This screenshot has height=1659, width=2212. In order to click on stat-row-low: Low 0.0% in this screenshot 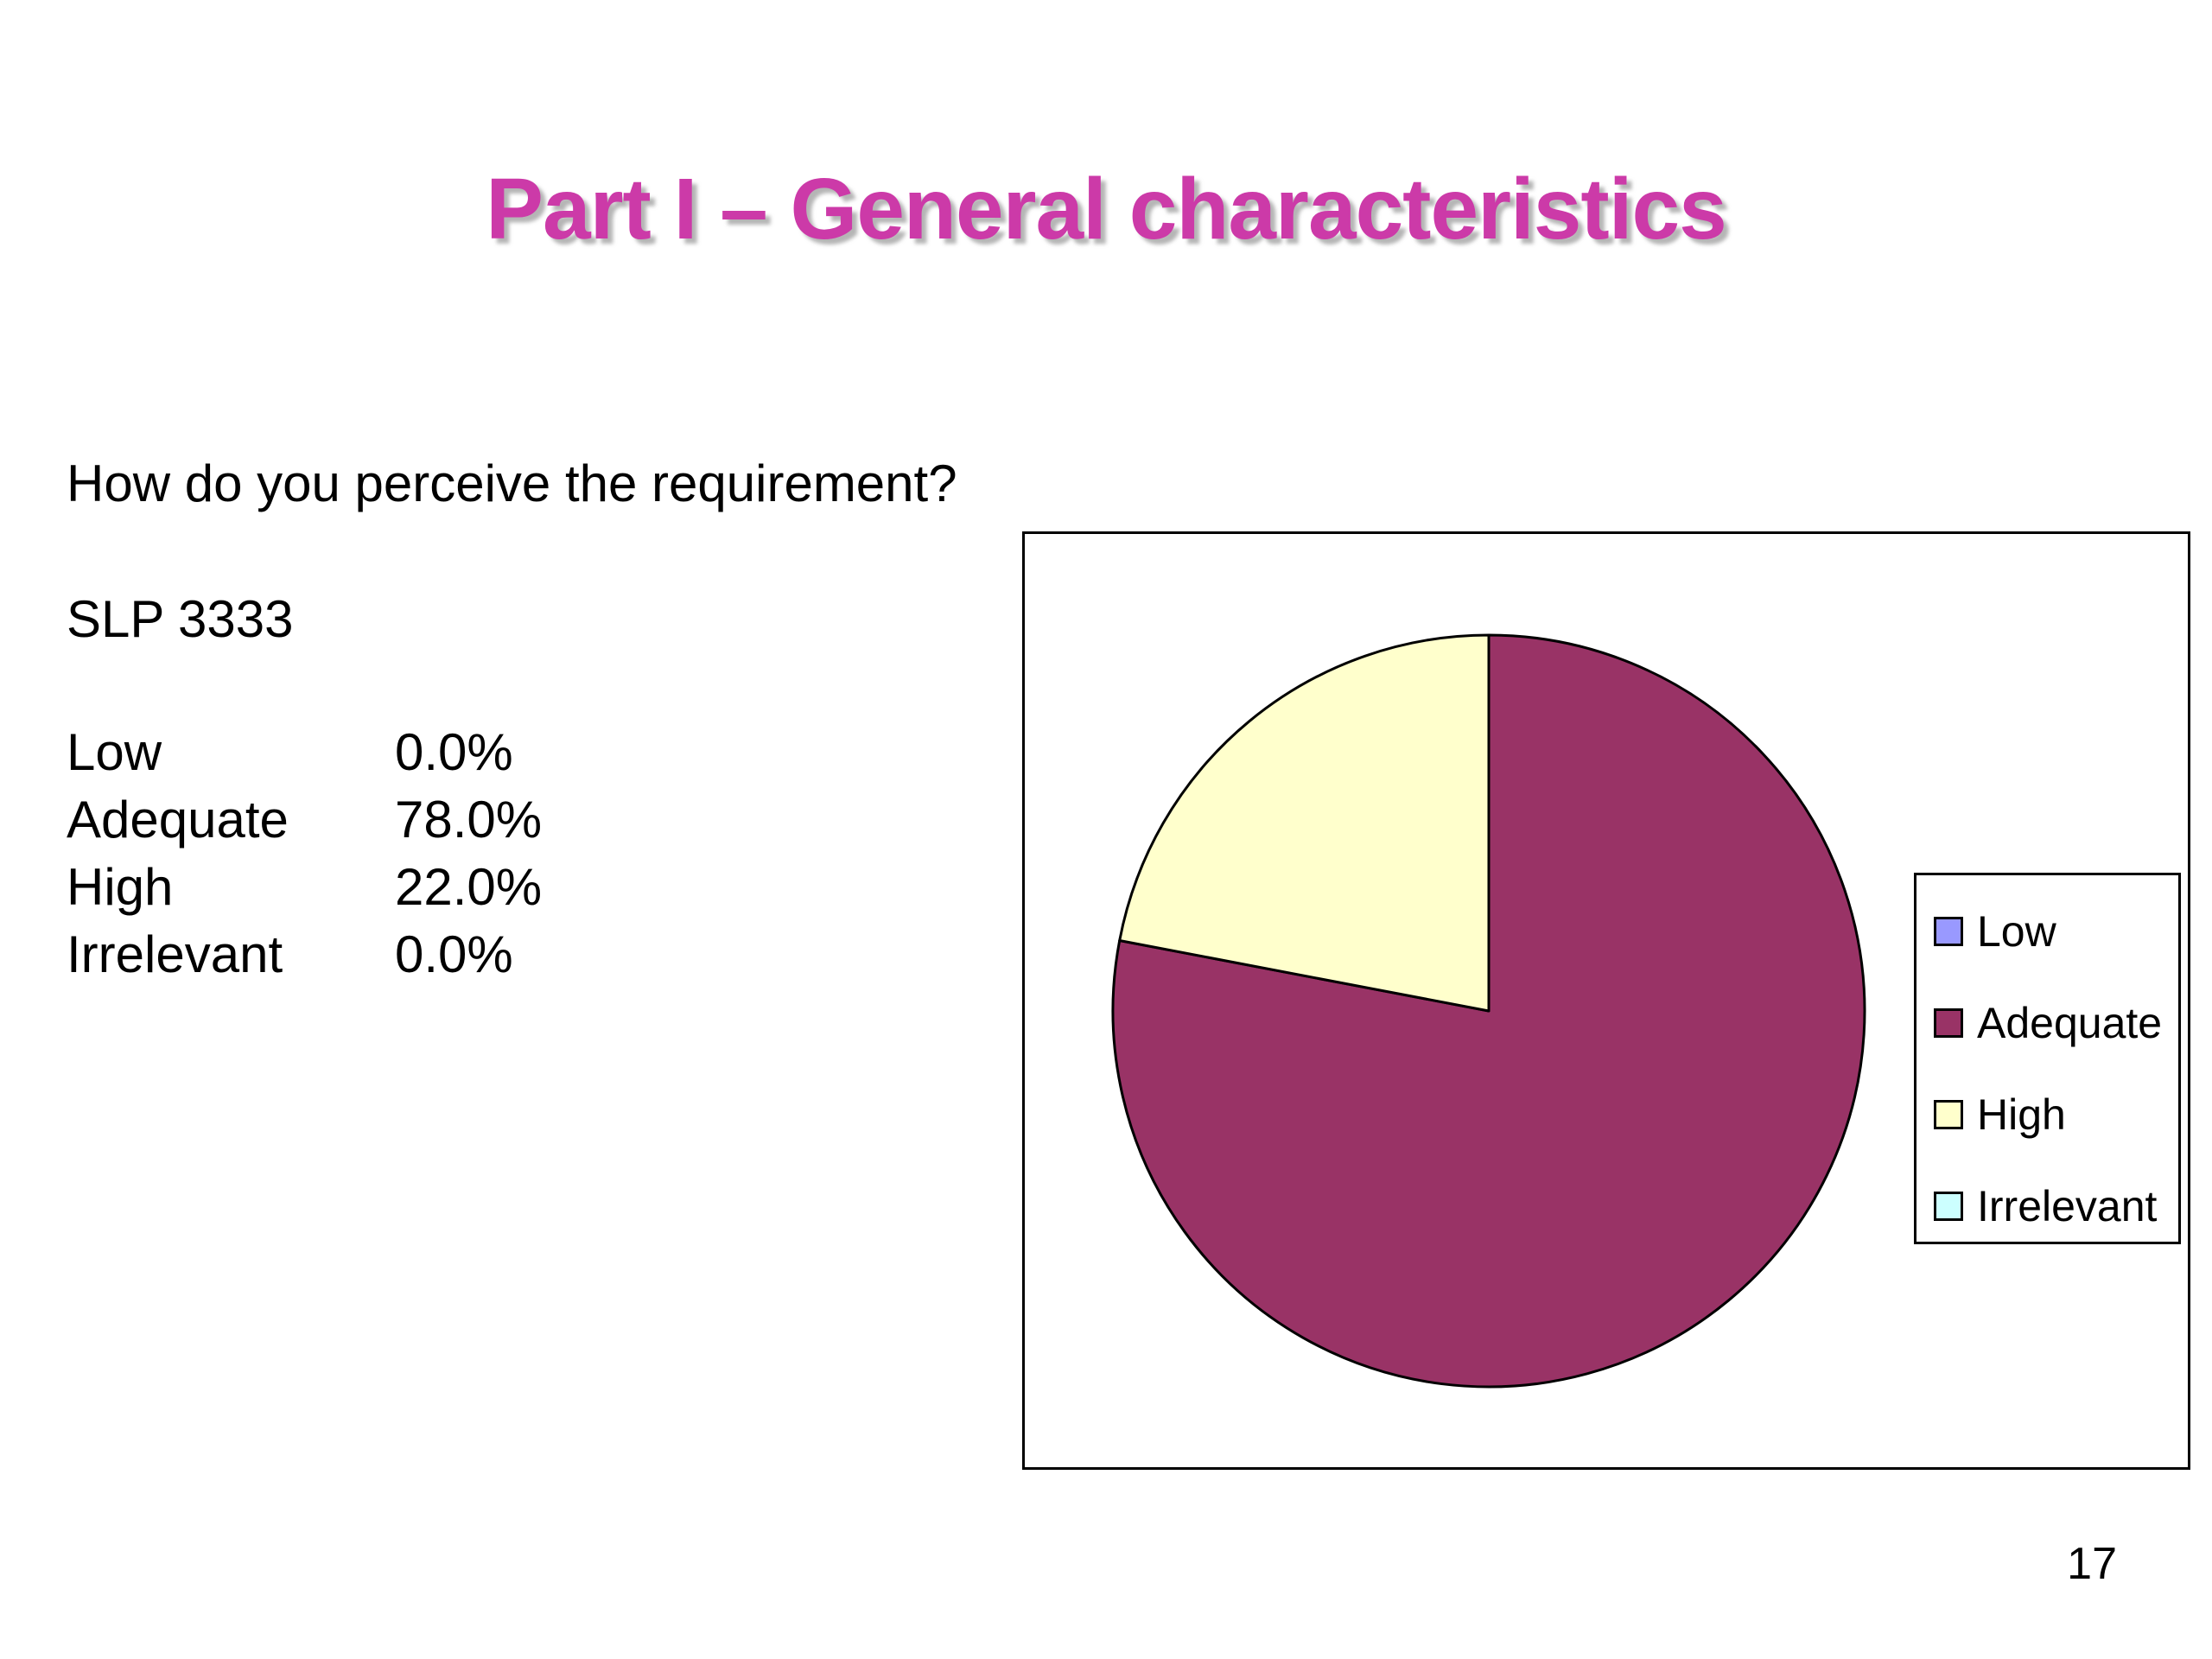, I will do `click(339, 752)`.